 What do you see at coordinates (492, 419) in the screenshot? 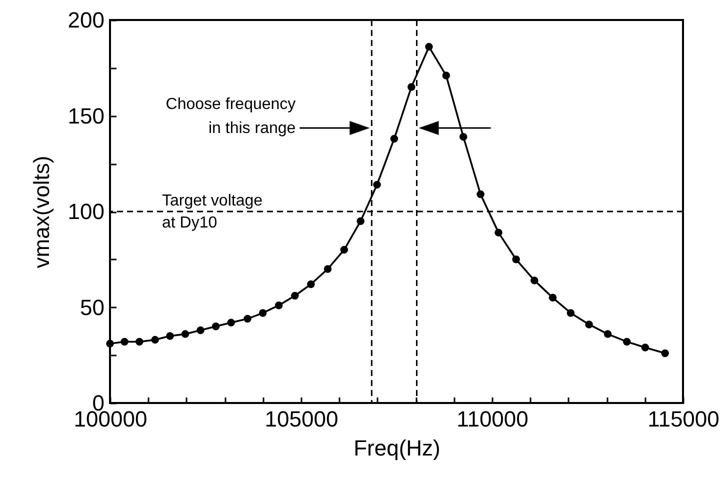
I see `x-tick-label: 110000` at bounding box center [492, 419].